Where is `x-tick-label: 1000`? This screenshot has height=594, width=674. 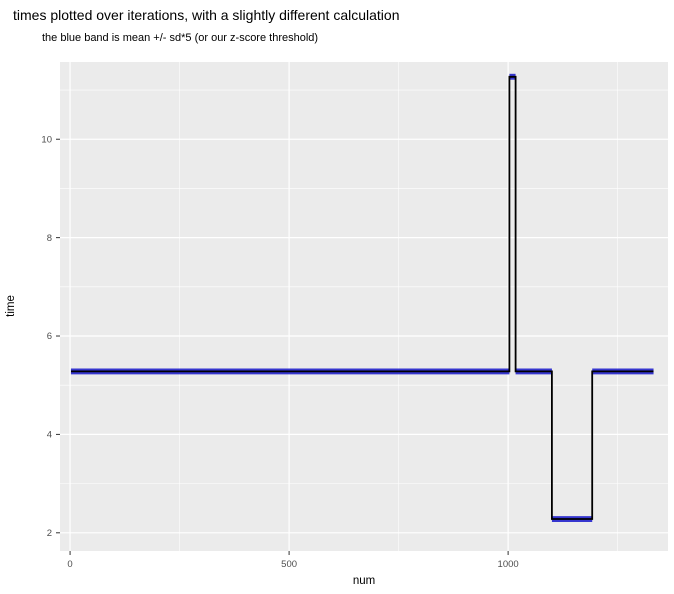
x-tick-label: 1000 is located at coordinates (508, 564).